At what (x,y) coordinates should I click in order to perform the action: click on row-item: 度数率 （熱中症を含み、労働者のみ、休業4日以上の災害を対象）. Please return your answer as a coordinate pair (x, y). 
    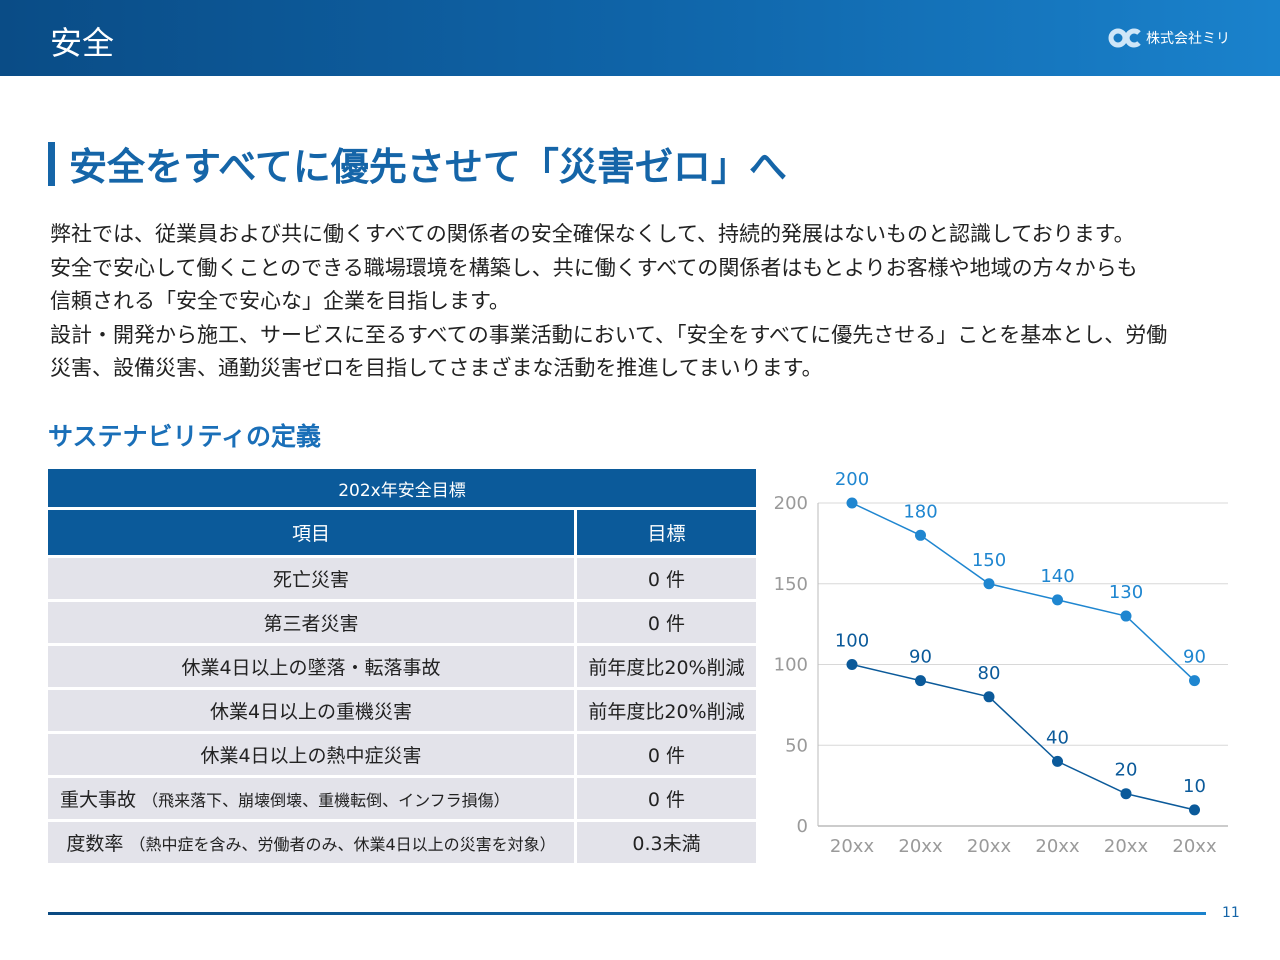
    Looking at the image, I should click on (312, 842).